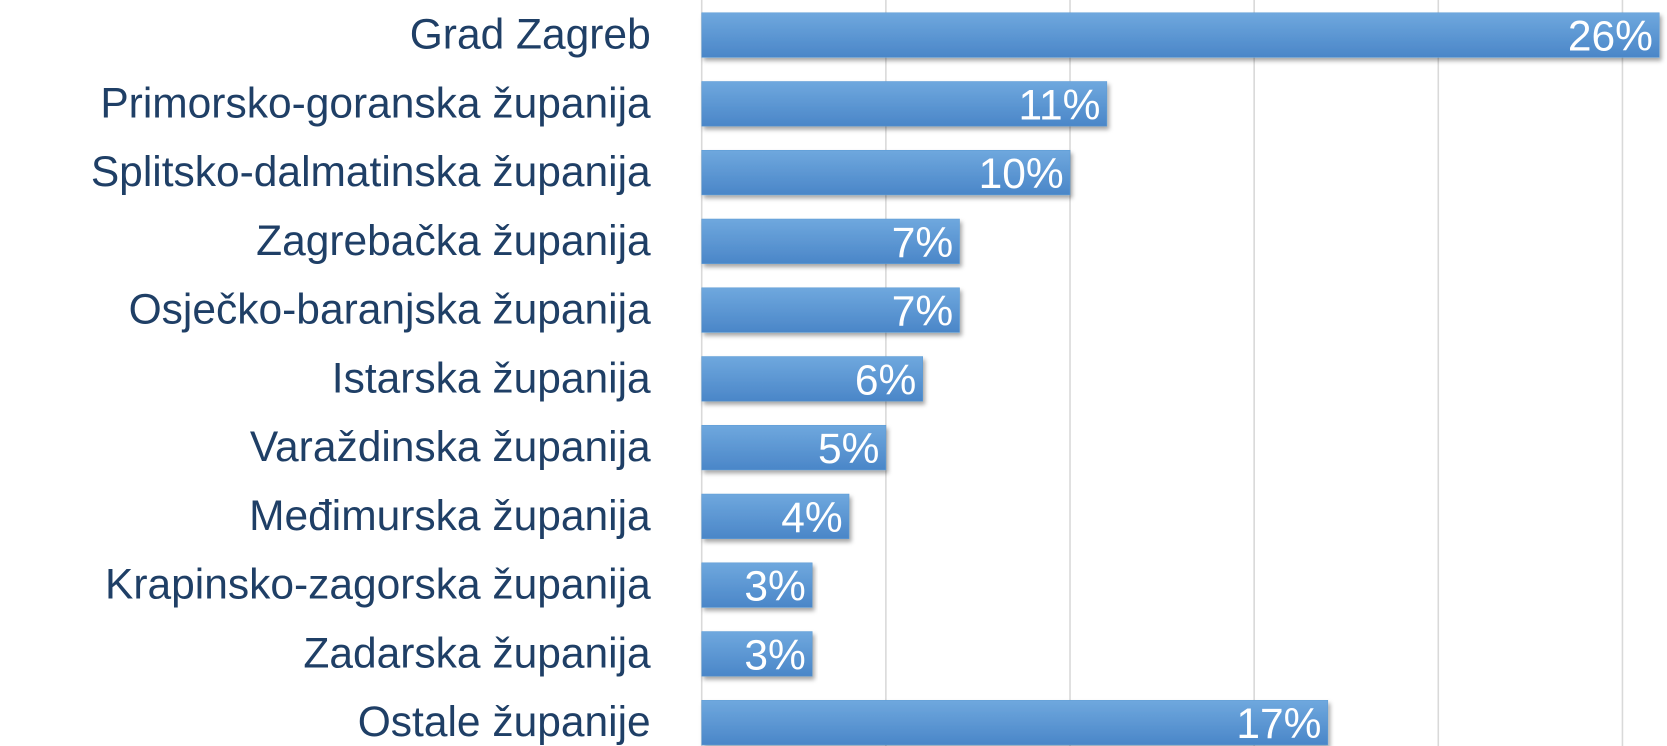  Describe the element at coordinates (390, 310) in the screenshot. I see `category-label: Osječko-baranjska županija` at that location.